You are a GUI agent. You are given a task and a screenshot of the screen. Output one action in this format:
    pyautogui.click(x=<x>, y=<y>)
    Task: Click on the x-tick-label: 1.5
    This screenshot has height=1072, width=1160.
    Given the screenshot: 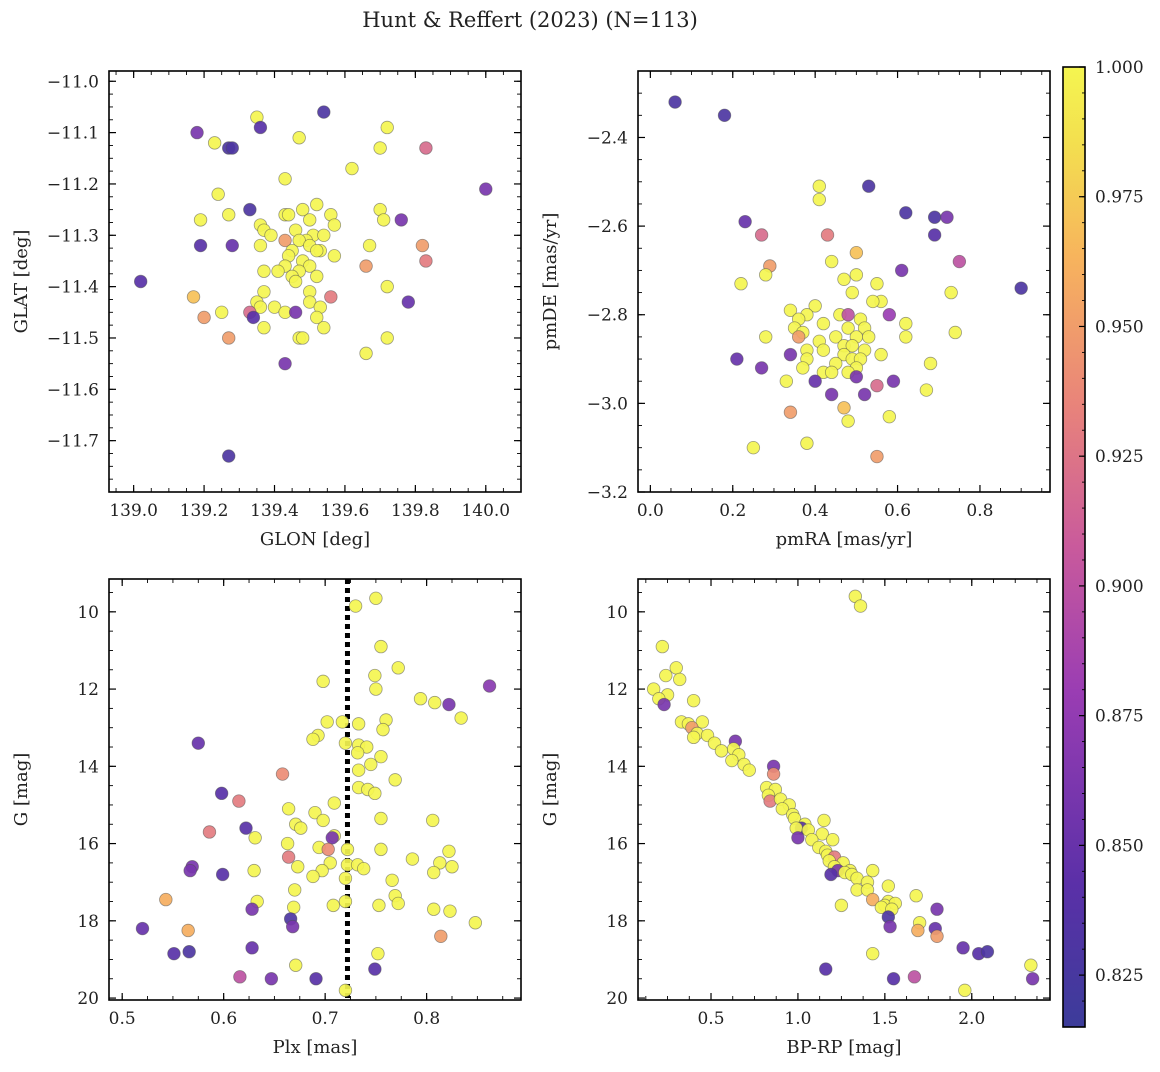 What is the action you would take?
    pyautogui.click(x=884, y=1019)
    